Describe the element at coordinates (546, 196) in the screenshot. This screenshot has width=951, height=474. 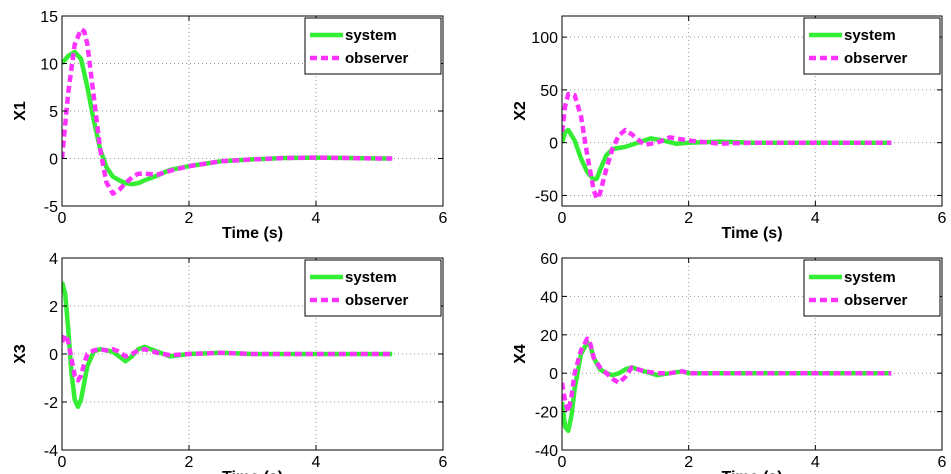
I see `y-tick-label: -50` at that location.